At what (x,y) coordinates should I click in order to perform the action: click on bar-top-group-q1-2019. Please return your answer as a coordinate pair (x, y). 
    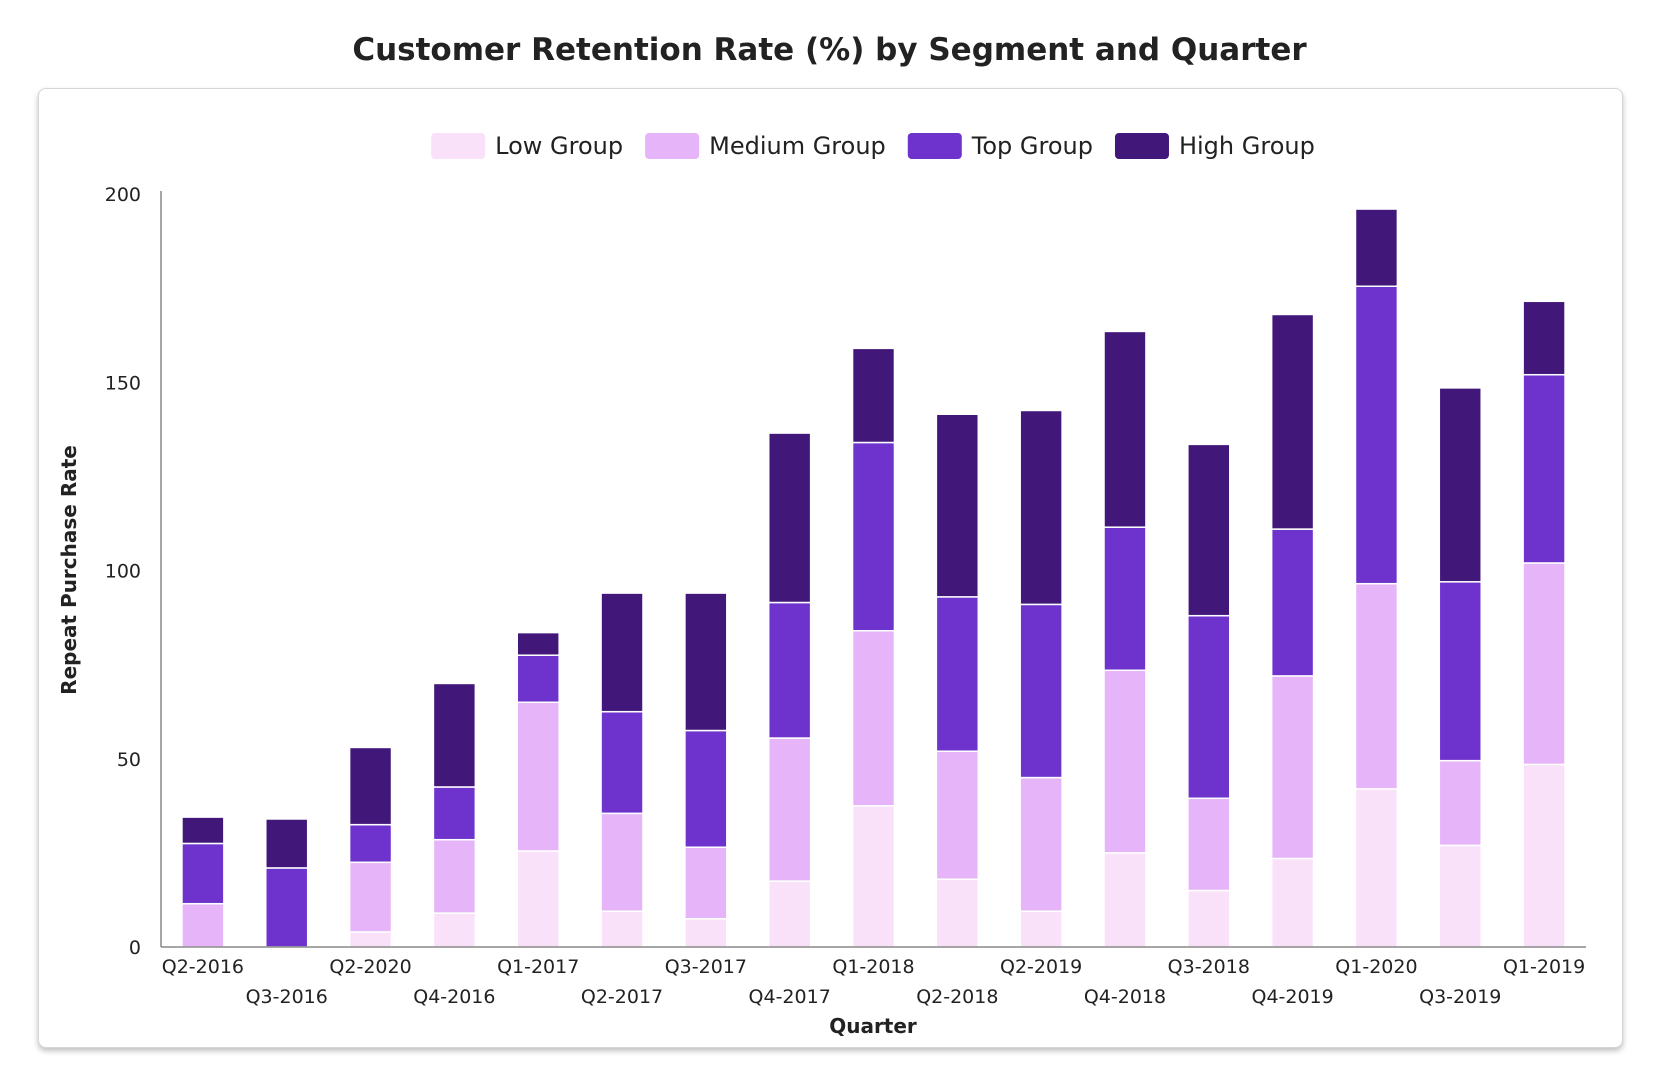
    Looking at the image, I should click on (1544, 468).